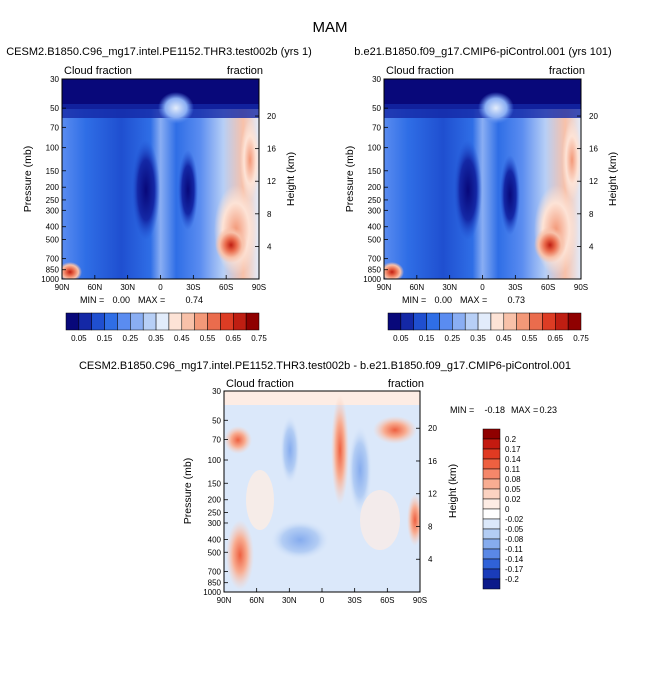  I want to click on page-title: MAM, so click(330, 27).